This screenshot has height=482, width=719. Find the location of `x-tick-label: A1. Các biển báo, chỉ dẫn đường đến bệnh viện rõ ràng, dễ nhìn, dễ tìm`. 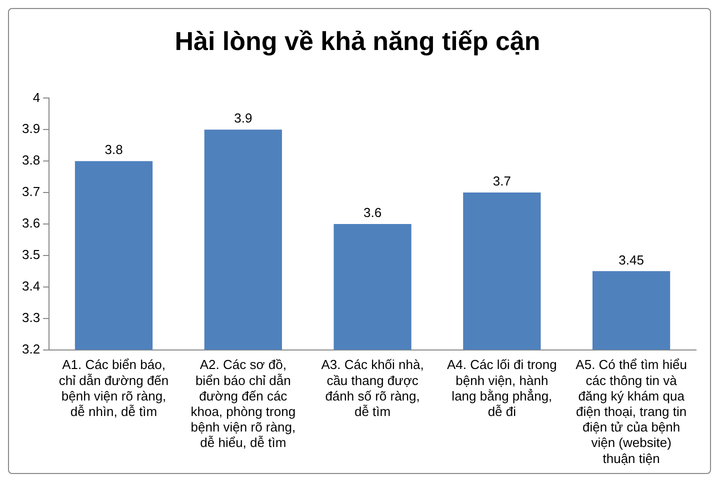

x-tick-label: A1. Các biển báo, chỉ dẫn đường đến bệnh viện rõ ràng, dễ nhìn, dễ tìm is located at coordinates (113, 388).